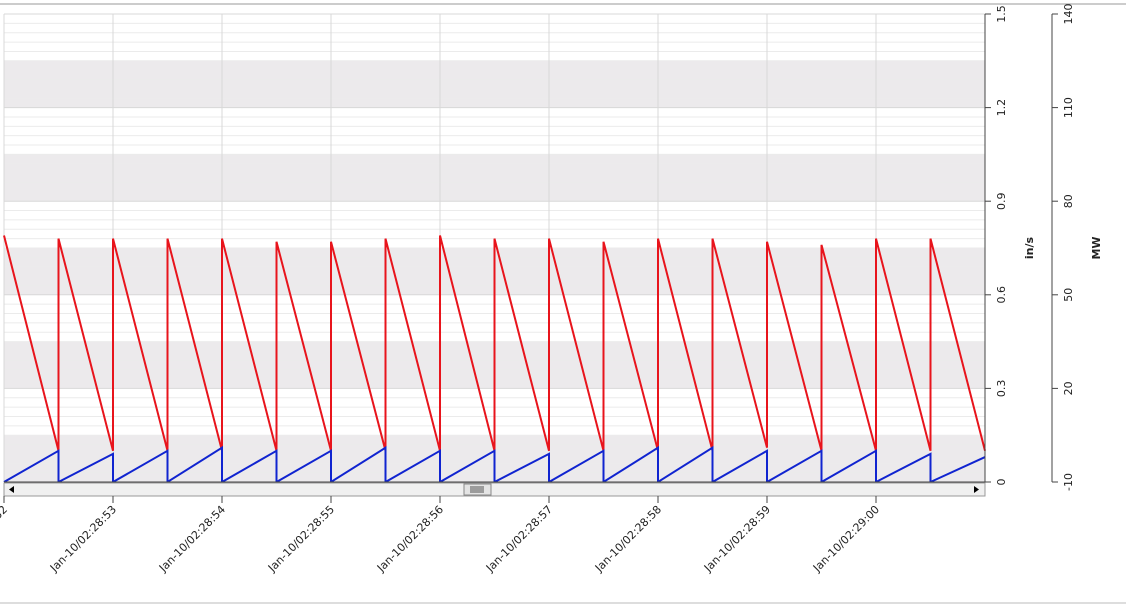  I want to click on x-tick-label: Jan-10/02:28:53, so click(83, 539).